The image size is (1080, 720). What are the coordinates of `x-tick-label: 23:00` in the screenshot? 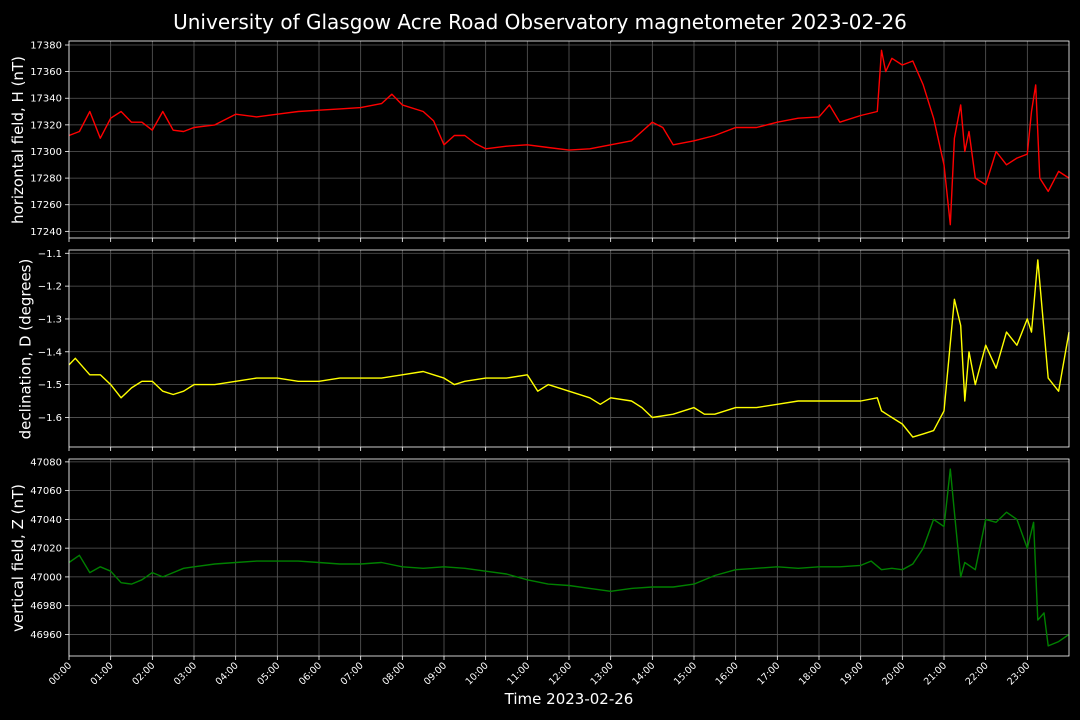 It's located at (1018, 673).